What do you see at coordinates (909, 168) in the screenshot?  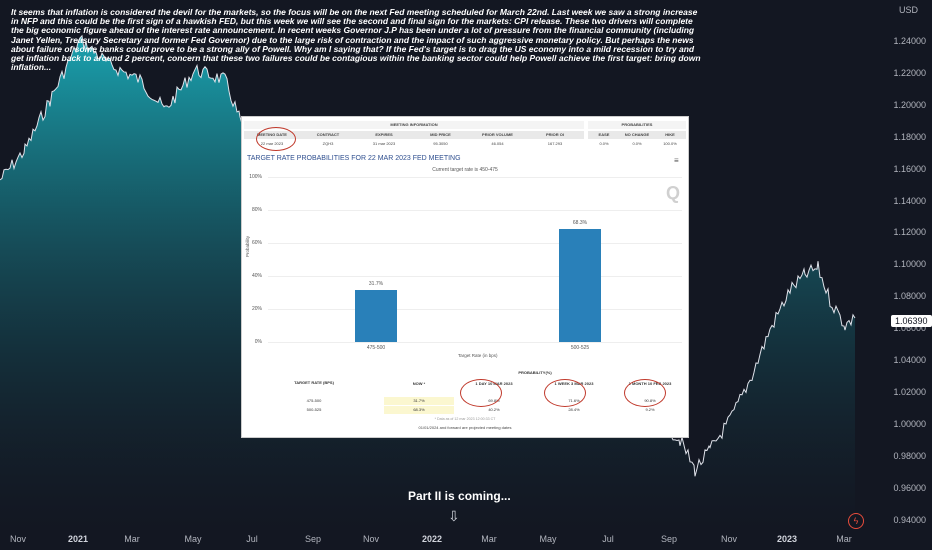 I see `y-tick-label: 1.16000` at bounding box center [909, 168].